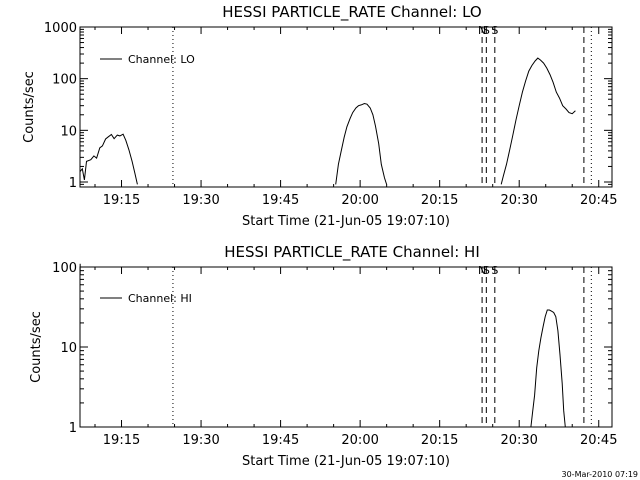  I want to click on chart-title: HESSI PARTICLE_RATE Channel: HI, so click(352, 252).